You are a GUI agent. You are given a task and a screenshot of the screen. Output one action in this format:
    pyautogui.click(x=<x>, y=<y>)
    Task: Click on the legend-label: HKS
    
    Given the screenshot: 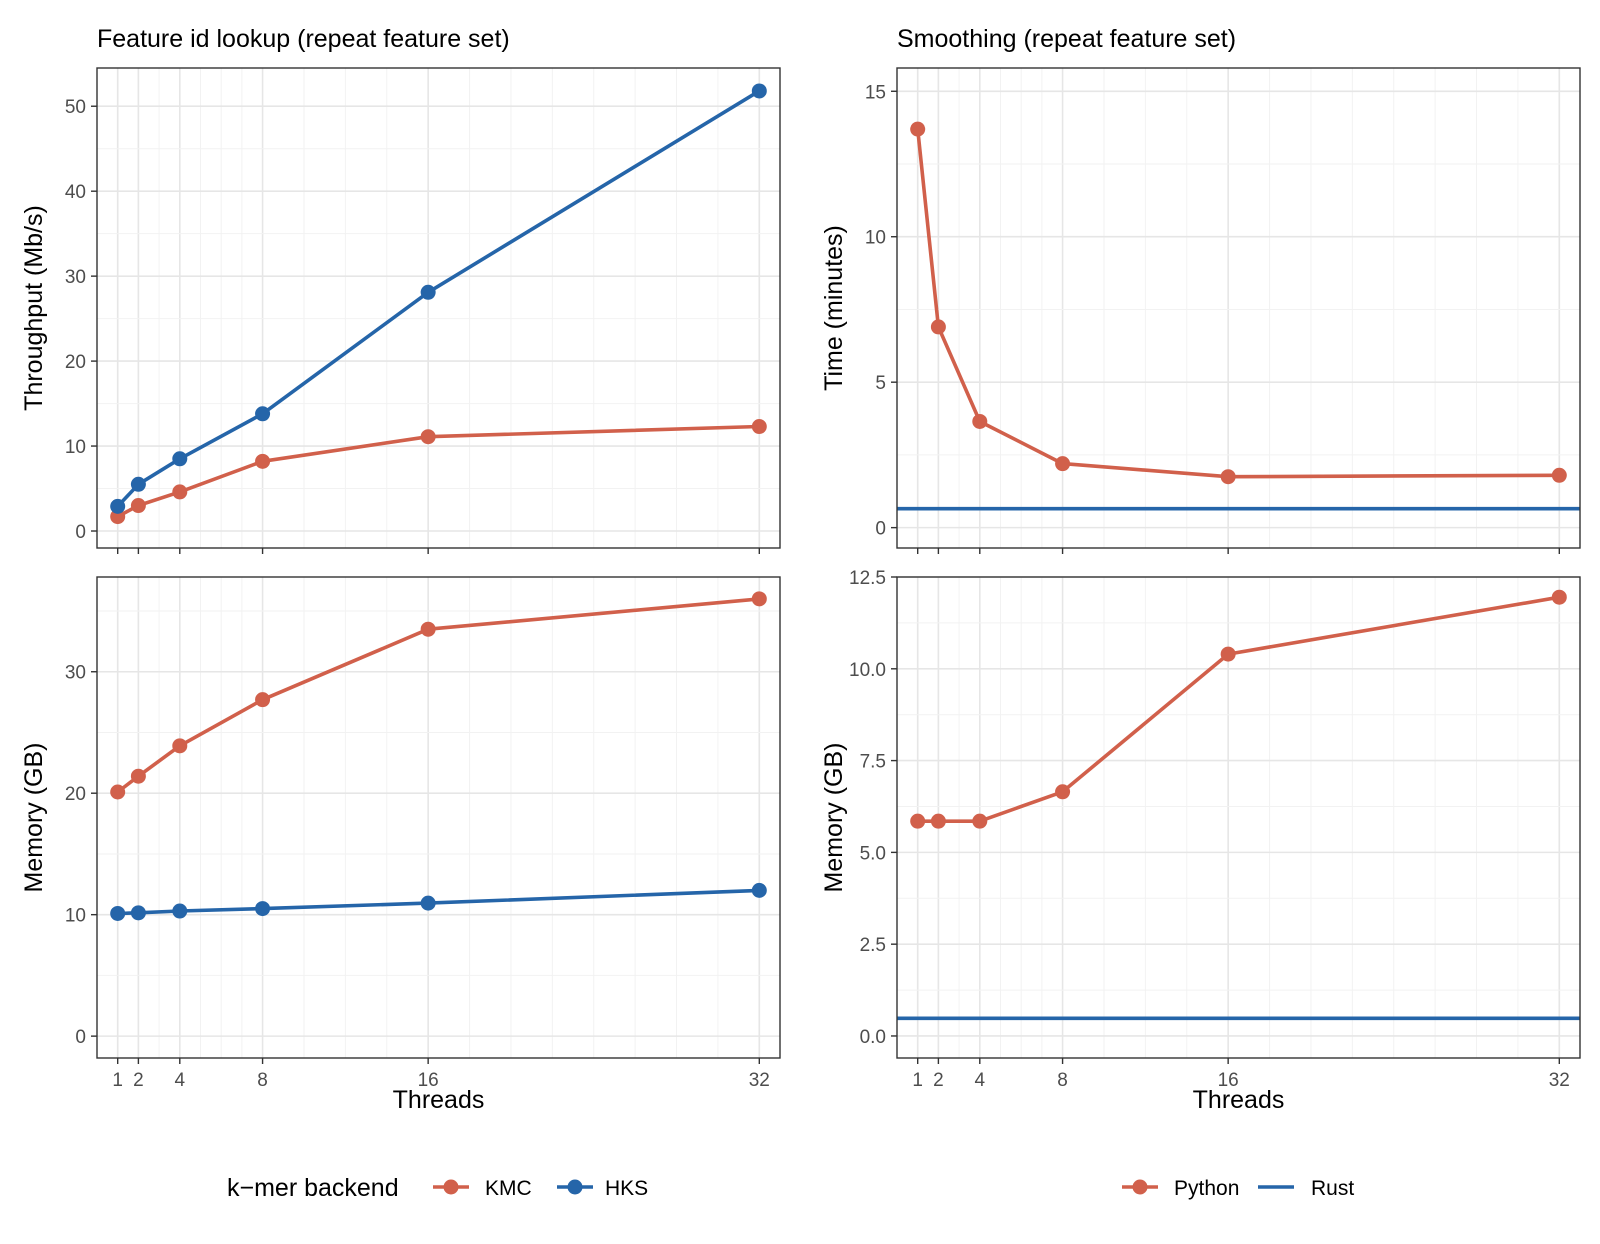 What is the action you would take?
    pyautogui.click(x=626, y=1188)
    